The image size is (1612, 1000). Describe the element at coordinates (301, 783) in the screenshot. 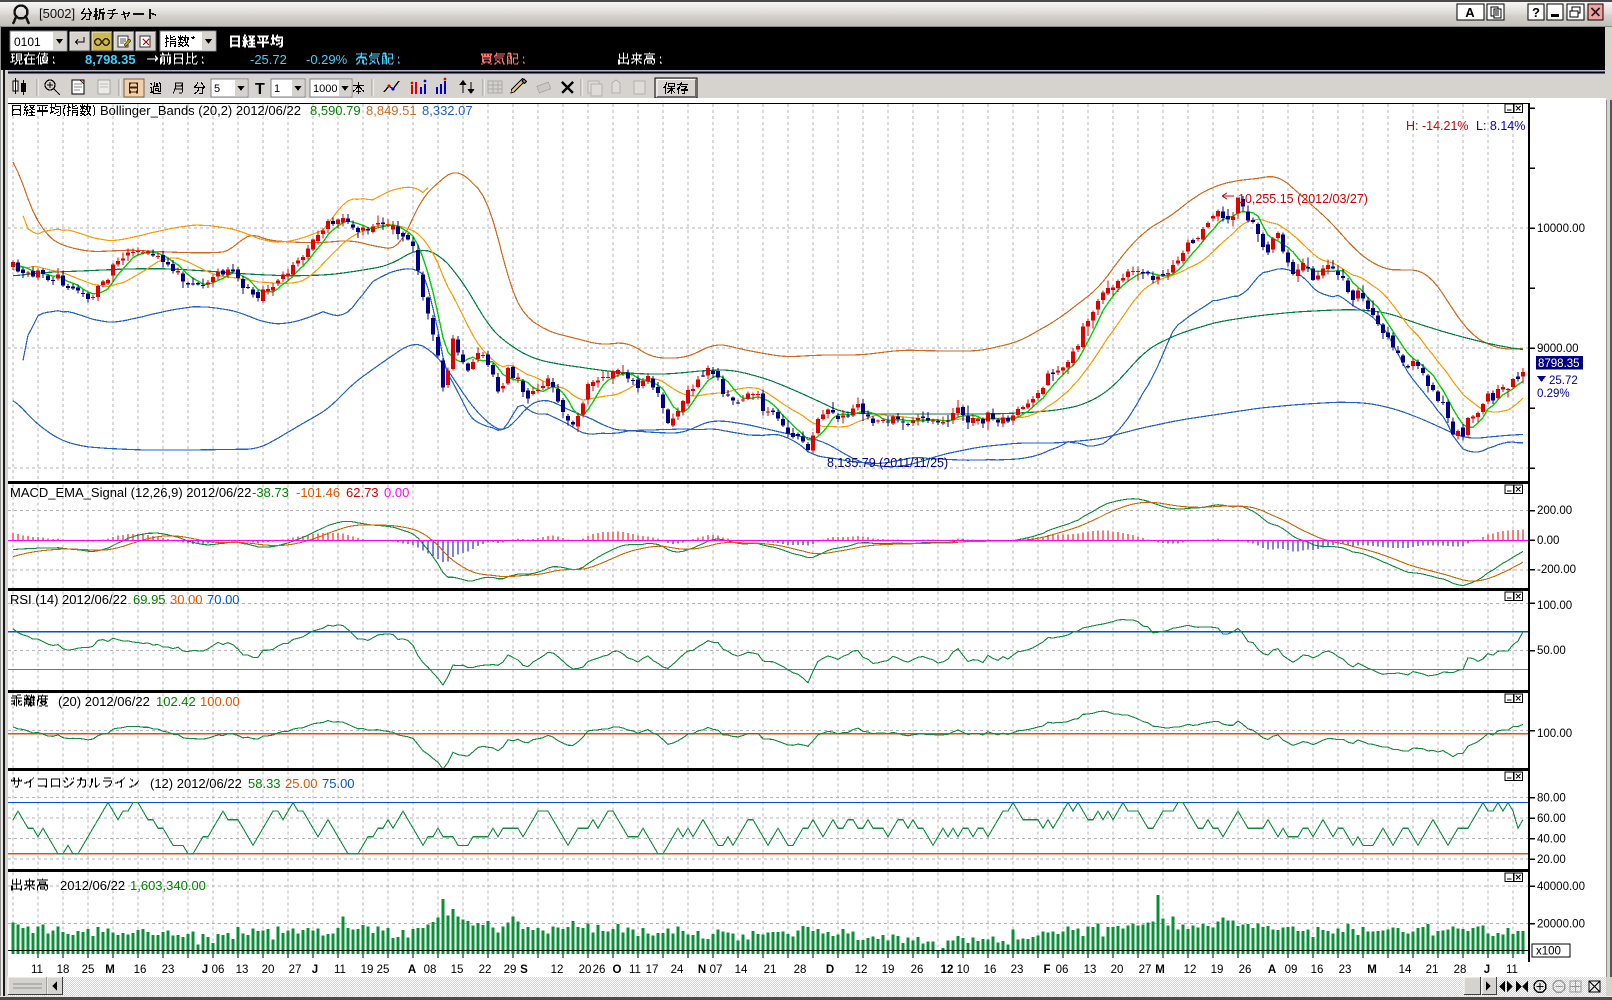

I see `svg-text: 25.00` at that location.